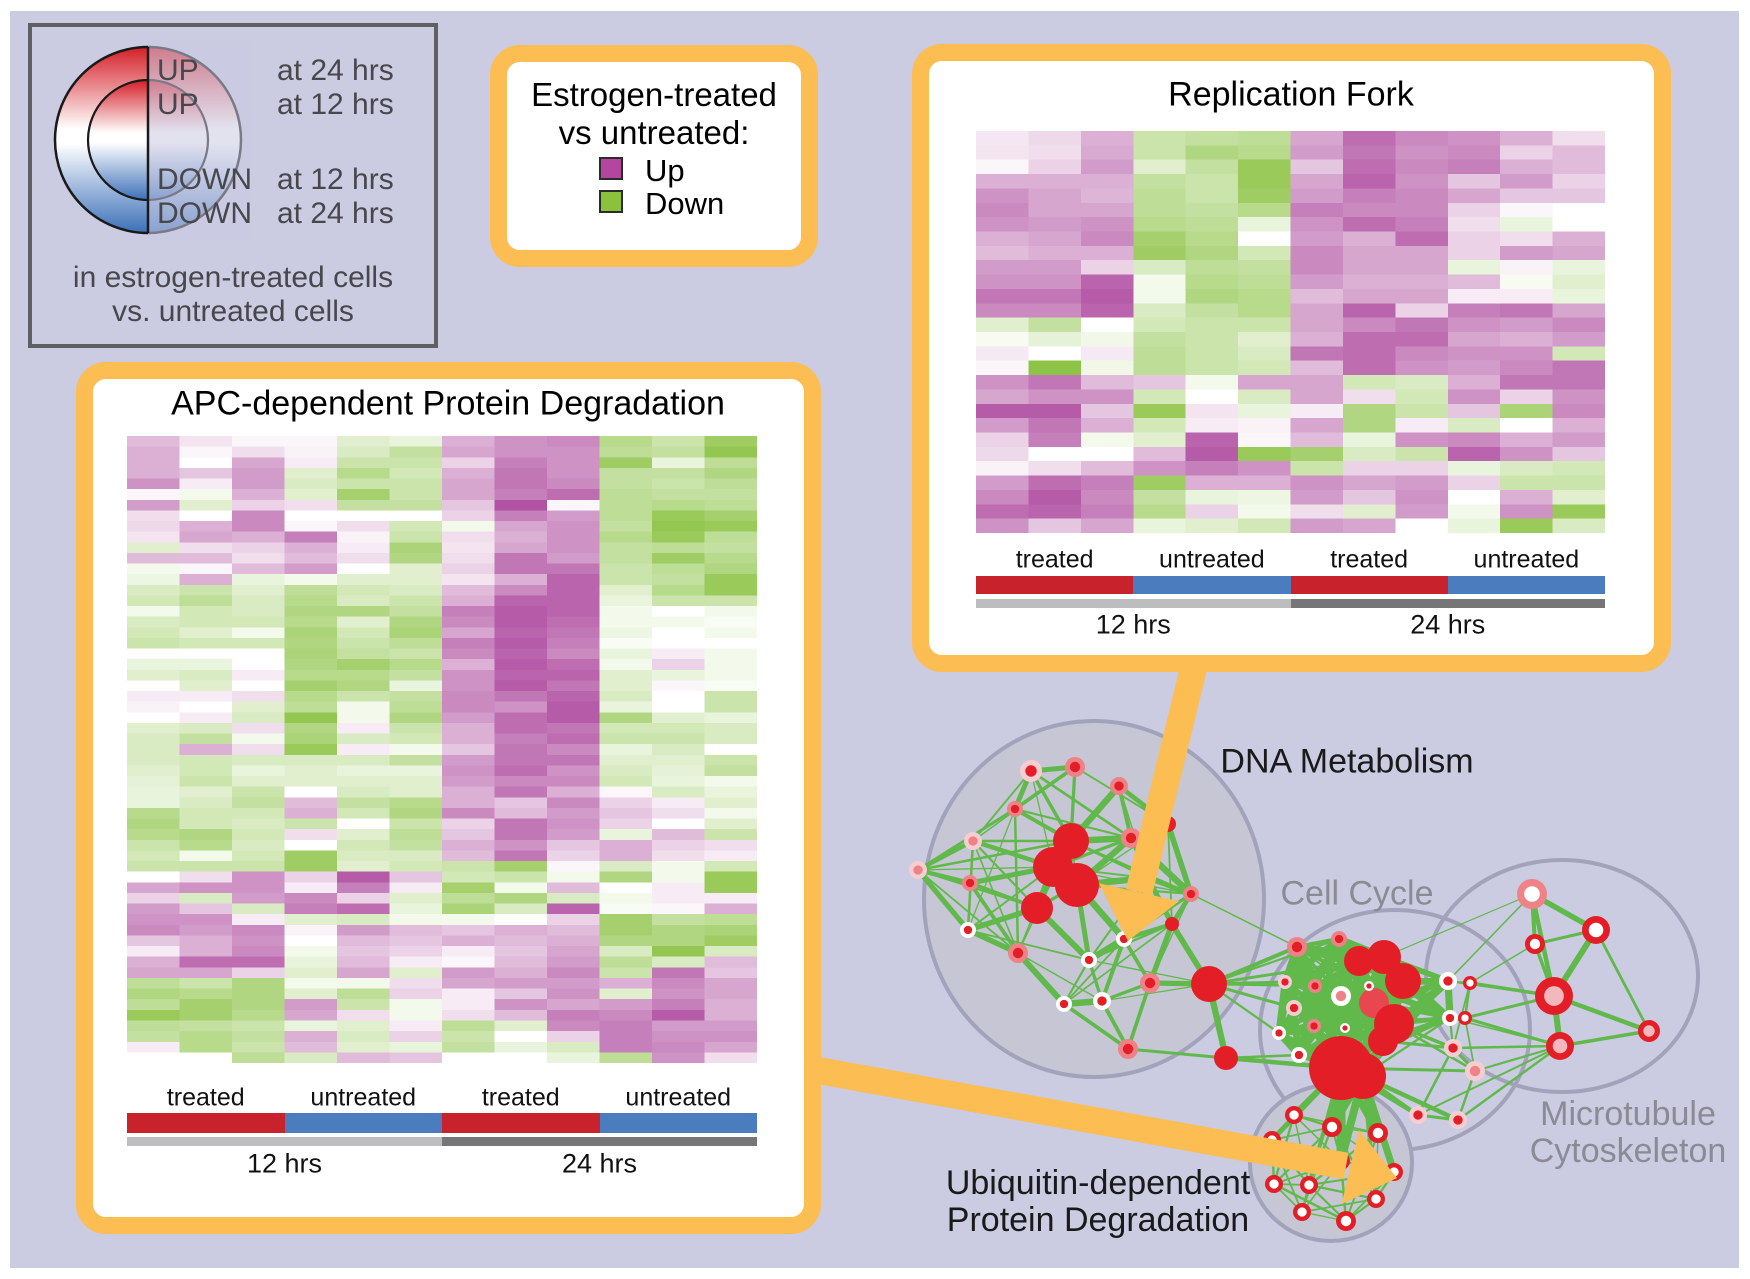 This screenshot has height=1279, width=1750. Describe the element at coordinates (1378, 1133) in the screenshot. I see `network-node-core-u4` at that location.